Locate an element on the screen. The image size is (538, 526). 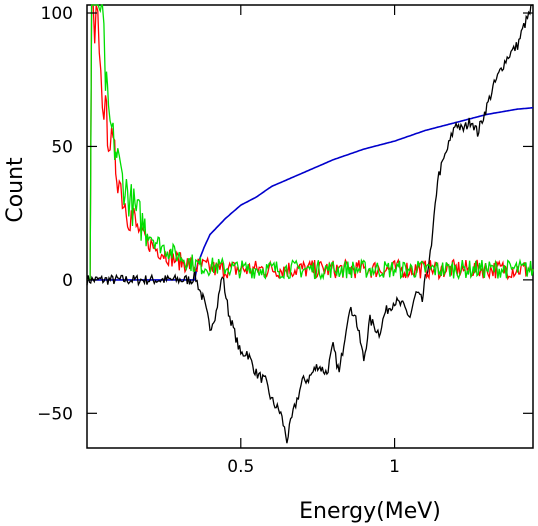
x-axis-title: Energy(MeV) is located at coordinates (370, 511).